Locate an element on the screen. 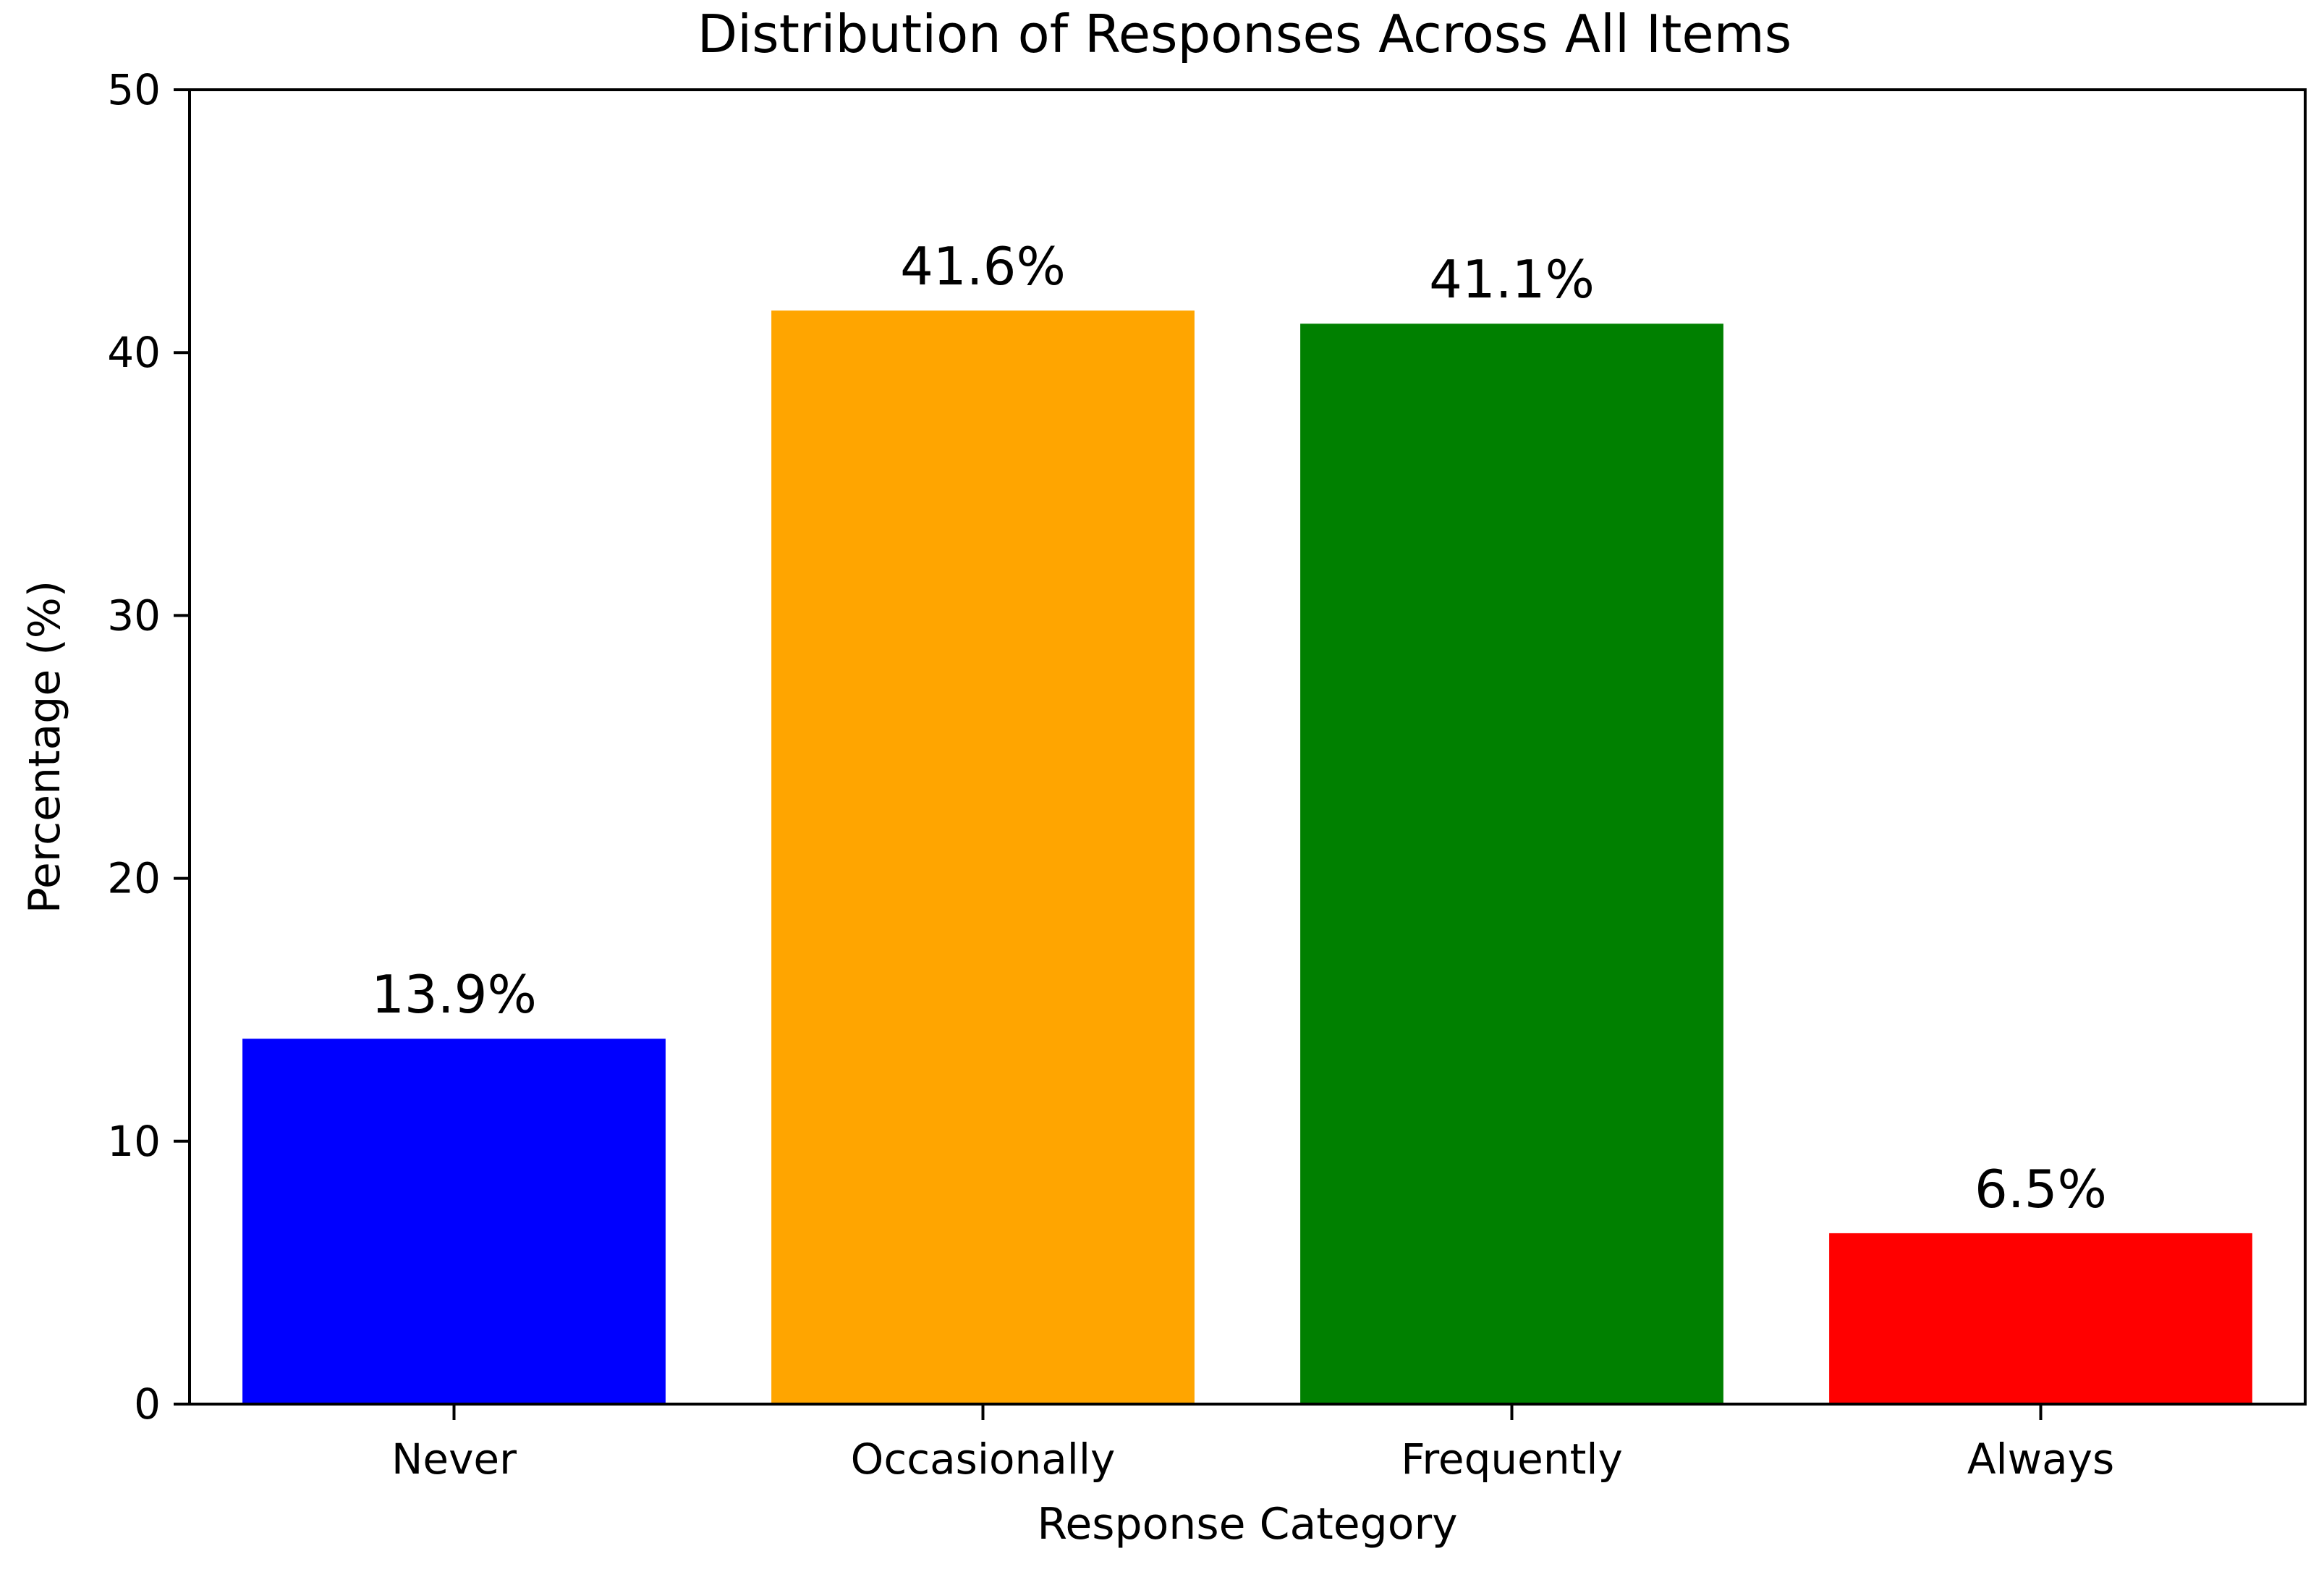  value-label-occasionally: 41.6% is located at coordinates (983, 266).